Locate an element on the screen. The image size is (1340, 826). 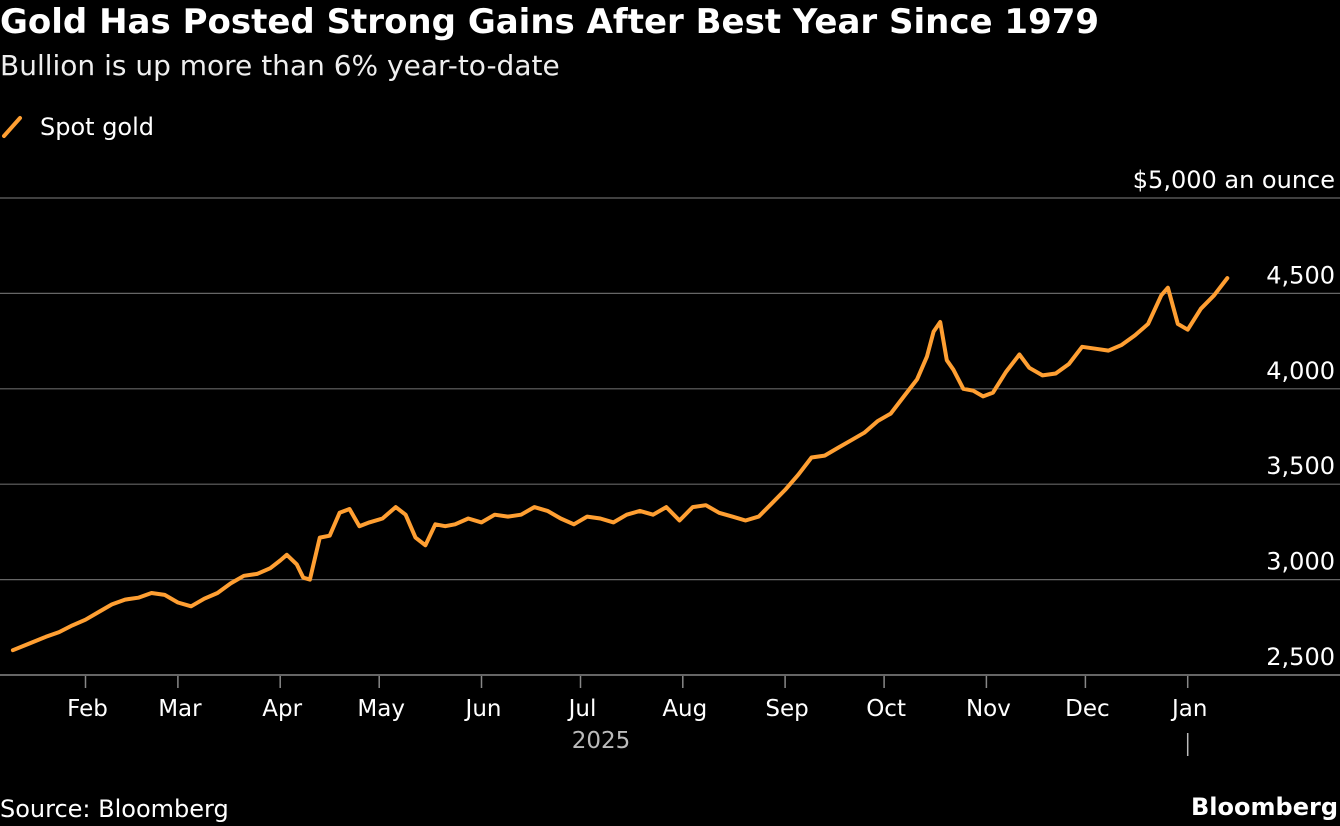
y-tick-label-3500: 3,500 is located at coordinates (1300, 466).